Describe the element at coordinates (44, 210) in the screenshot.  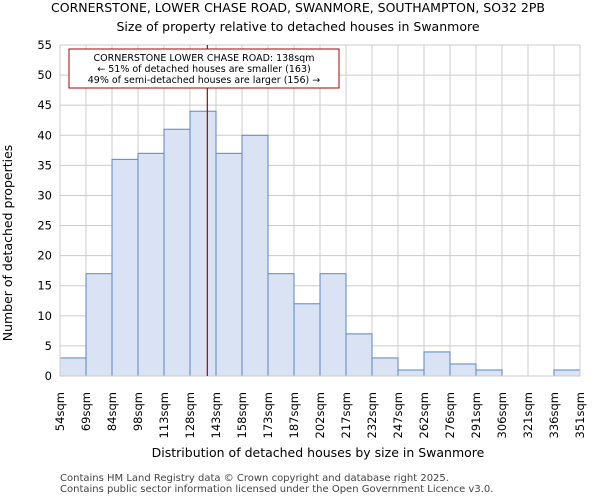
I see `y-axis-ticks: 0 5 10 15 20 25 30 35 40 45 50 55` at that location.